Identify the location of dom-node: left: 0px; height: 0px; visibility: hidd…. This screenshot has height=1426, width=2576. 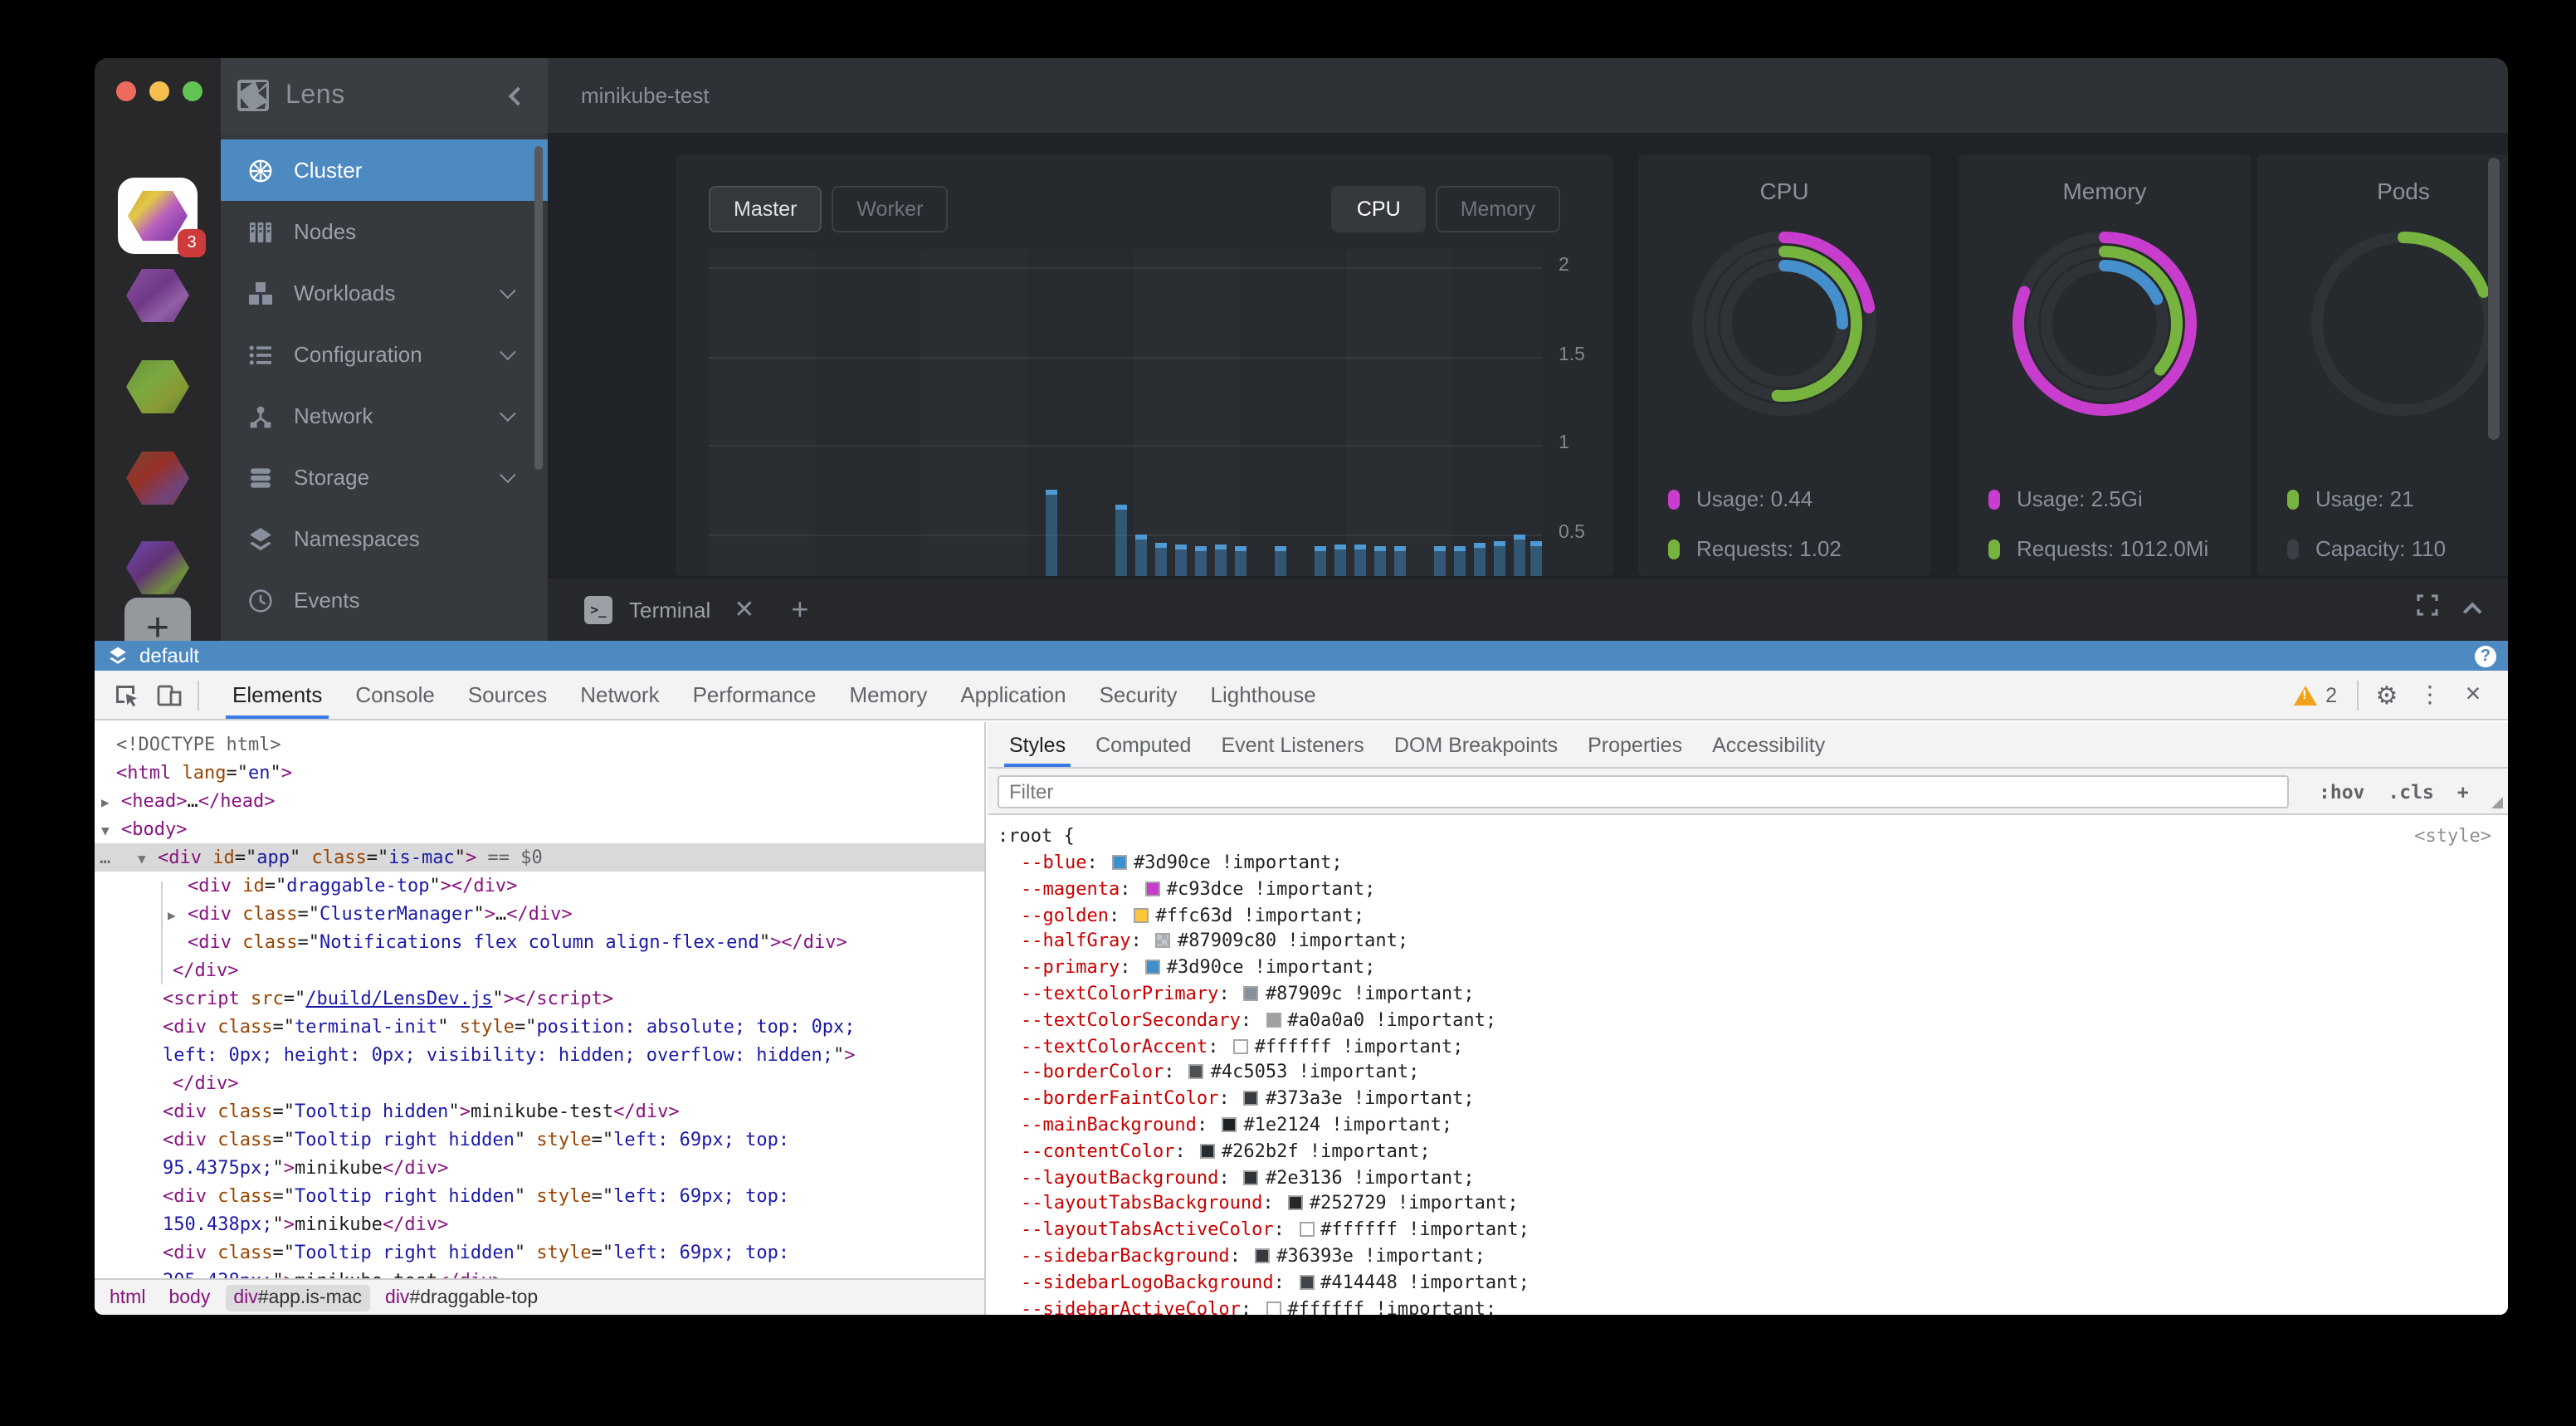
(540, 1055).